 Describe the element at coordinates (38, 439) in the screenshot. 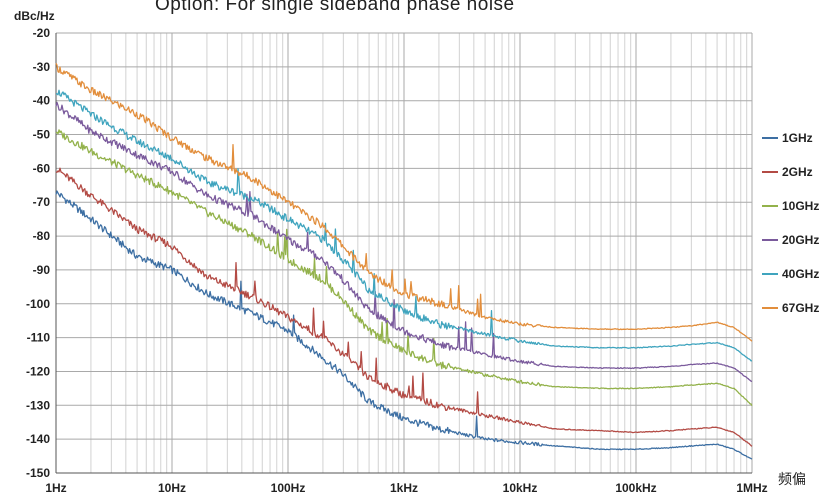

I see `y-tick-label: -140` at that location.